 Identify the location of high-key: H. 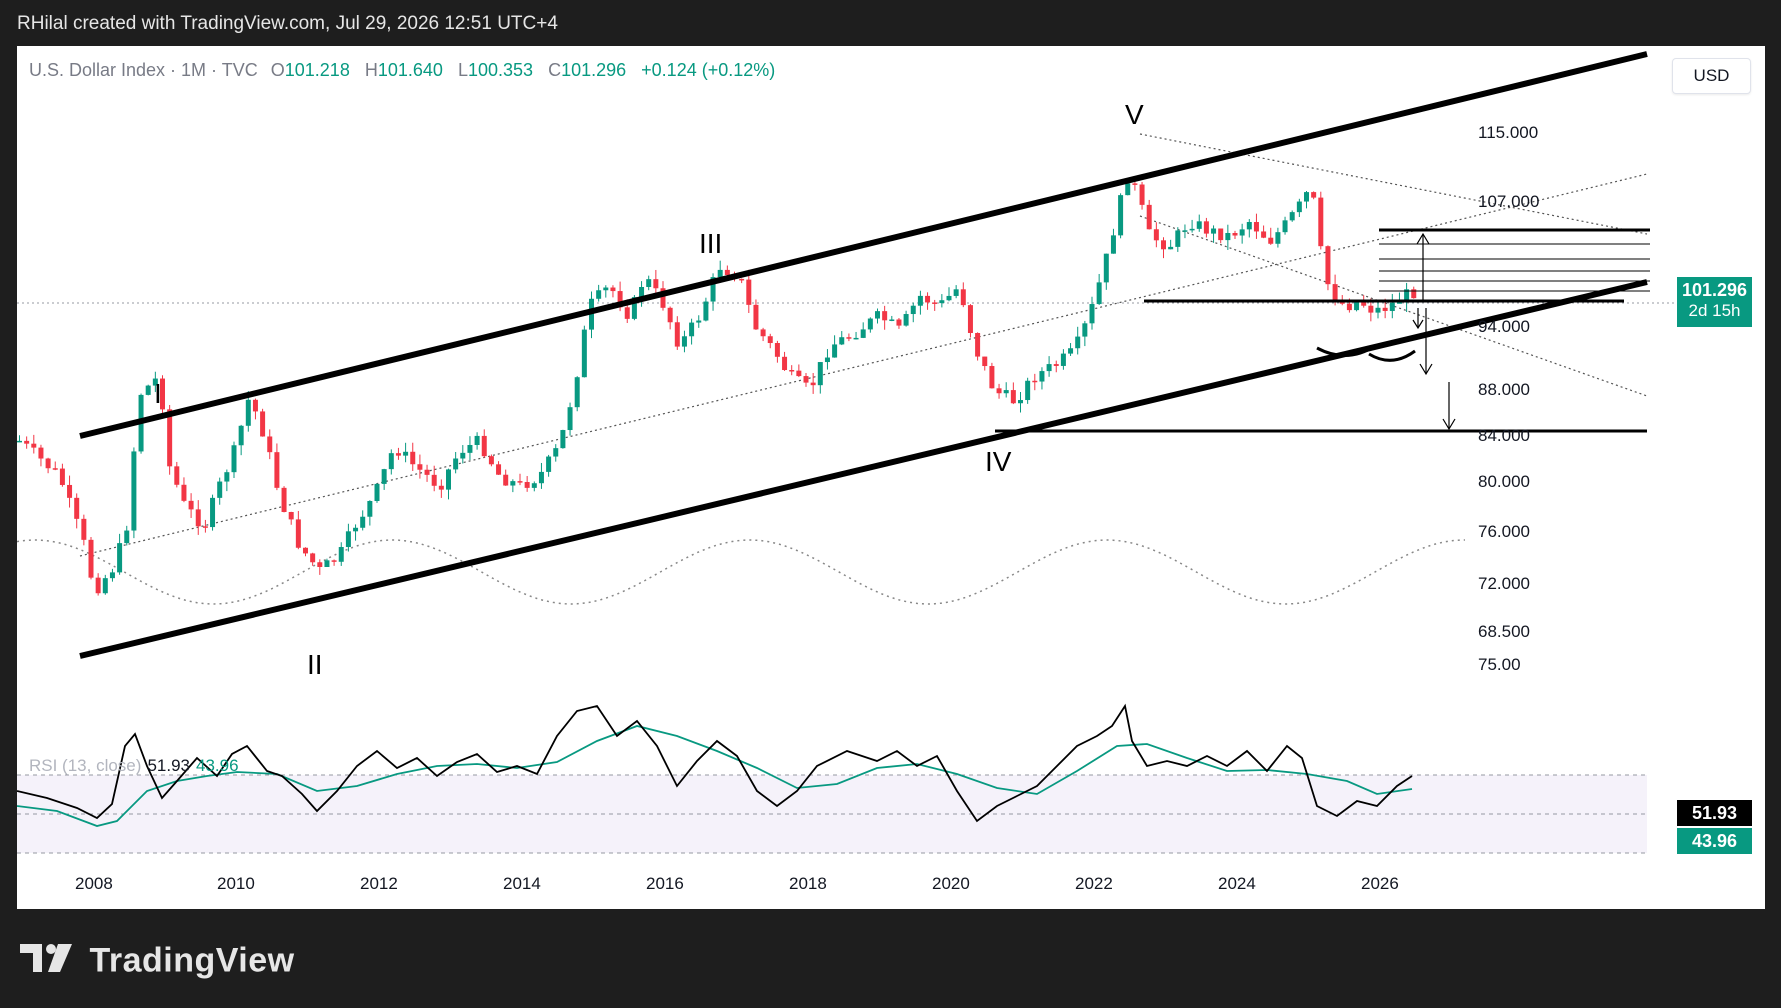
(371, 70).